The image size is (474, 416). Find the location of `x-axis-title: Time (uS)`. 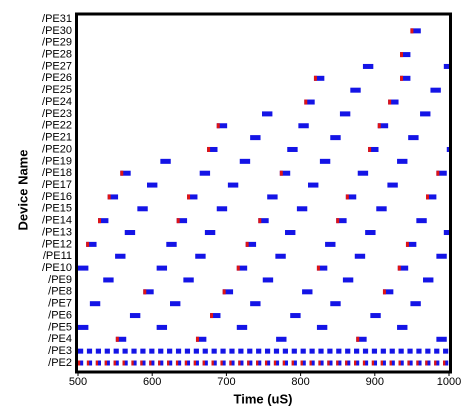

x-axis-title: Time (uS) is located at coordinates (263, 398).